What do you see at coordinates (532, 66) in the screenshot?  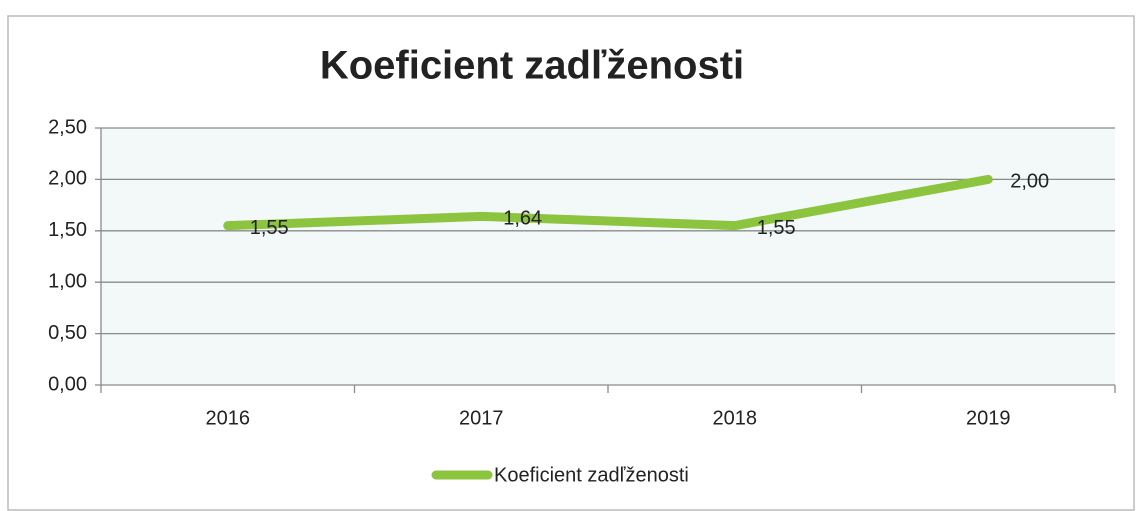 I see `chart-title: Koeficient zadľženosti` at bounding box center [532, 66].